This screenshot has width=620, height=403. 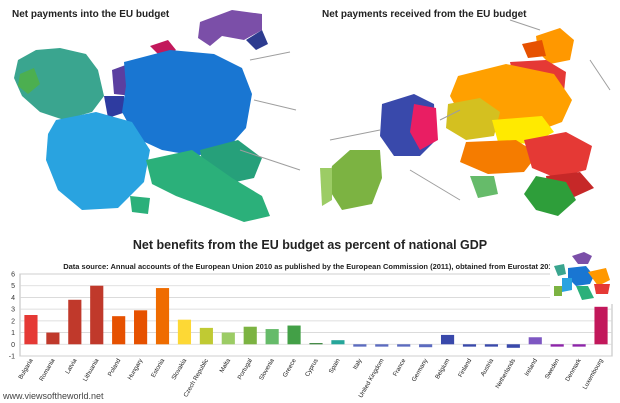 What do you see at coordinates (505, 374) in the screenshot?
I see `x-tick-label: Netherlands` at bounding box center [505, 374].